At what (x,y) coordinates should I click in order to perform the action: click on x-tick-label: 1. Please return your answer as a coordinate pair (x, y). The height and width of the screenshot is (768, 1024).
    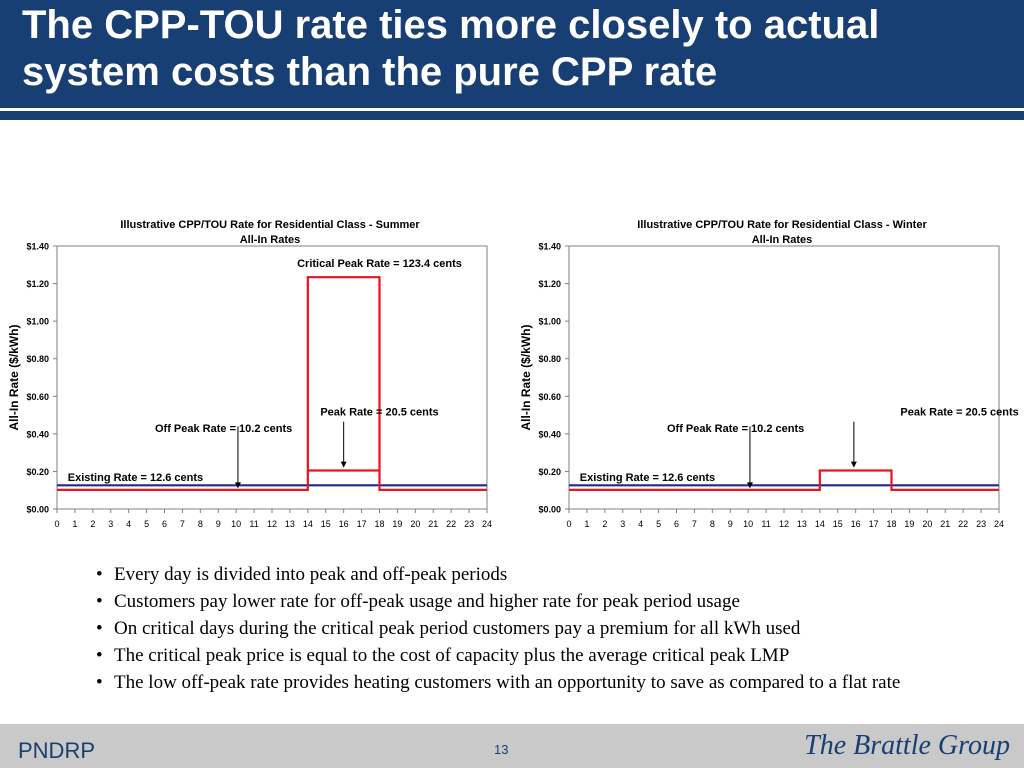
    Looking at the image, I should click on (586, 524).